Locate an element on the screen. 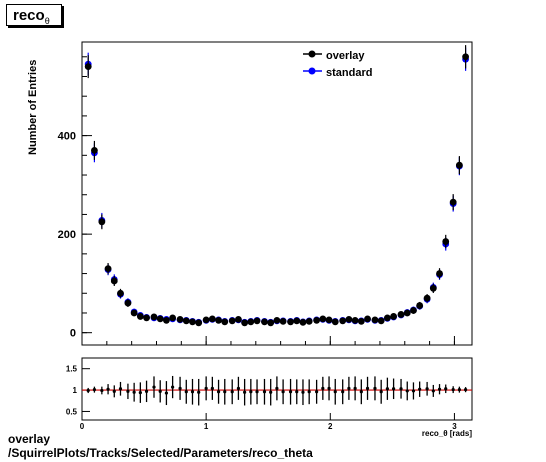 The height and width of the screenshot is (462, 546). main-y-tick-label: 200 is located at coordinates (67, 235).